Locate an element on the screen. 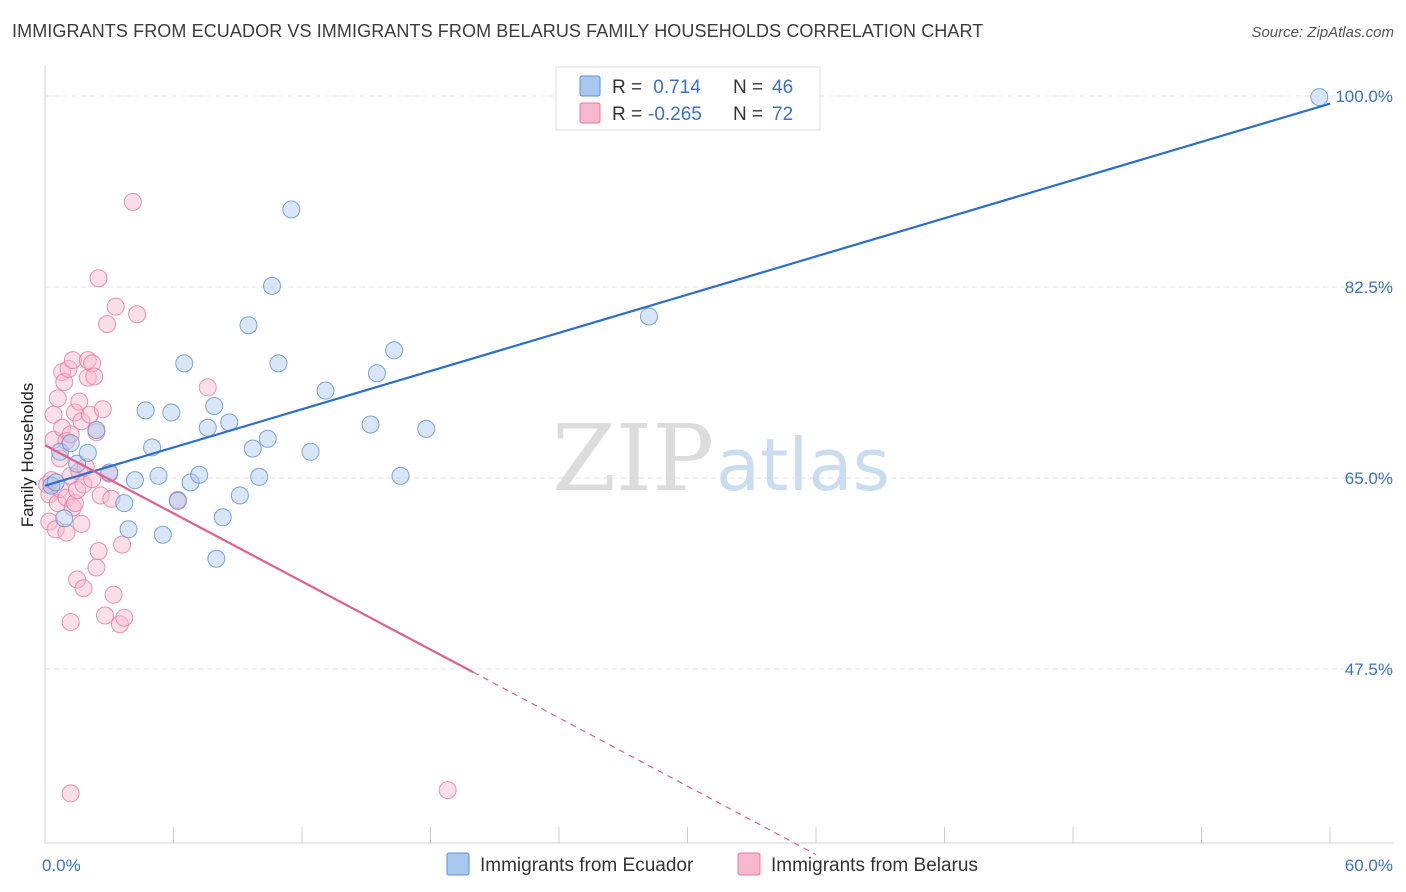  belarus-trend-line is located at coordinates (259, 559).